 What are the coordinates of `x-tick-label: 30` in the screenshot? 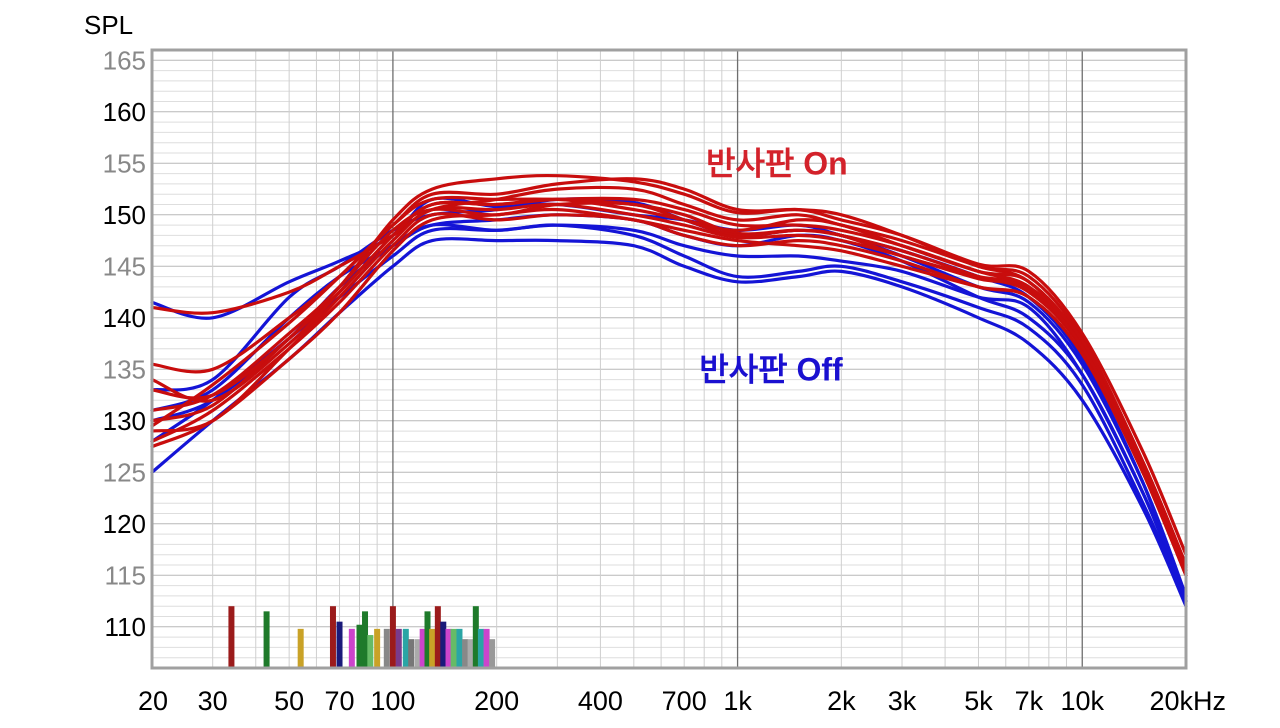 It's located at (213, 701).